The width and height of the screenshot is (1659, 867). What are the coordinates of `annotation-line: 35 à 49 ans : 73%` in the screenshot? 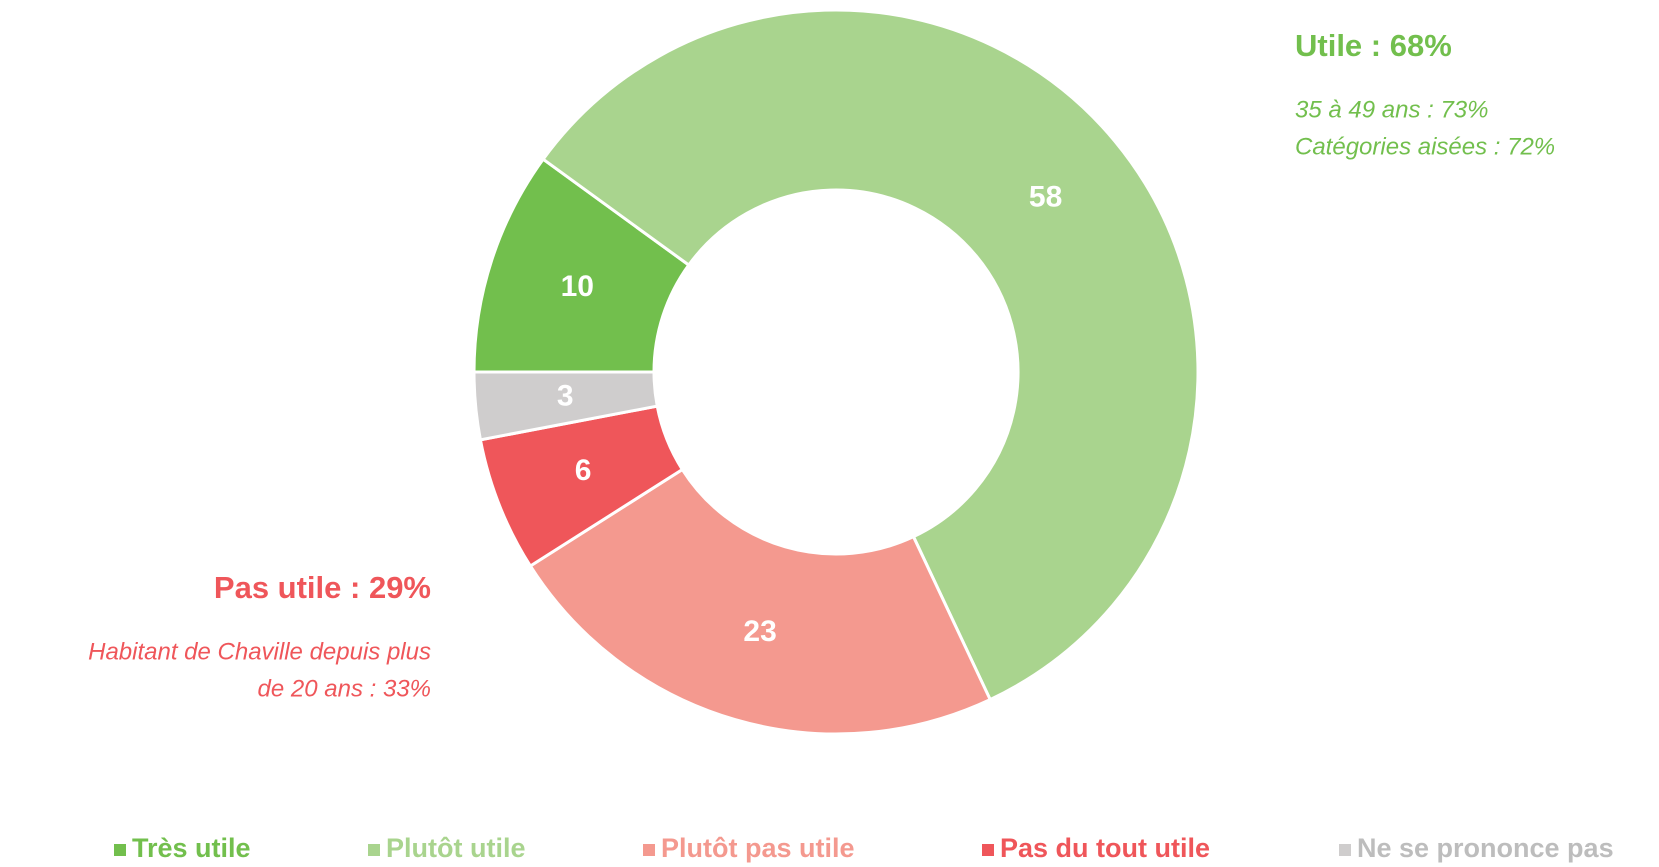 It's located at (1391, 109).